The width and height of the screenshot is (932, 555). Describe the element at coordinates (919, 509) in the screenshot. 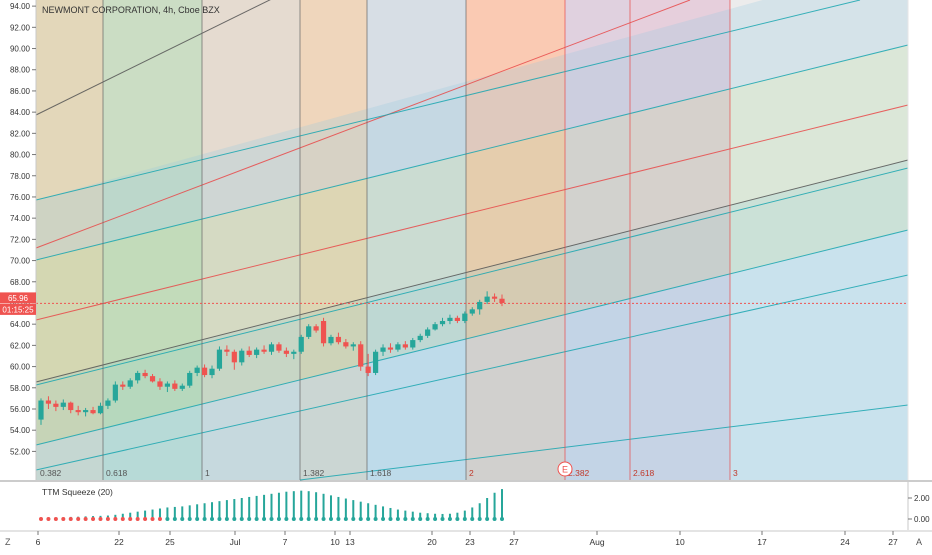

I see `indicator-axis: 2.00 0.00` at that location.